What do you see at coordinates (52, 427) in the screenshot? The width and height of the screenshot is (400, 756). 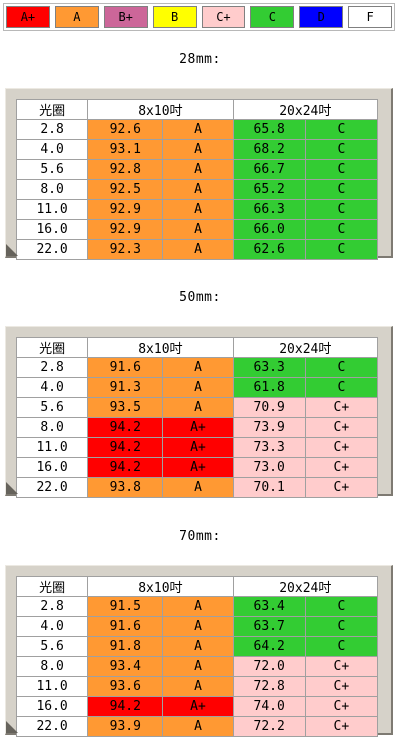 I see `aperture-cell: 8.0` at bounding box center [52, 427].